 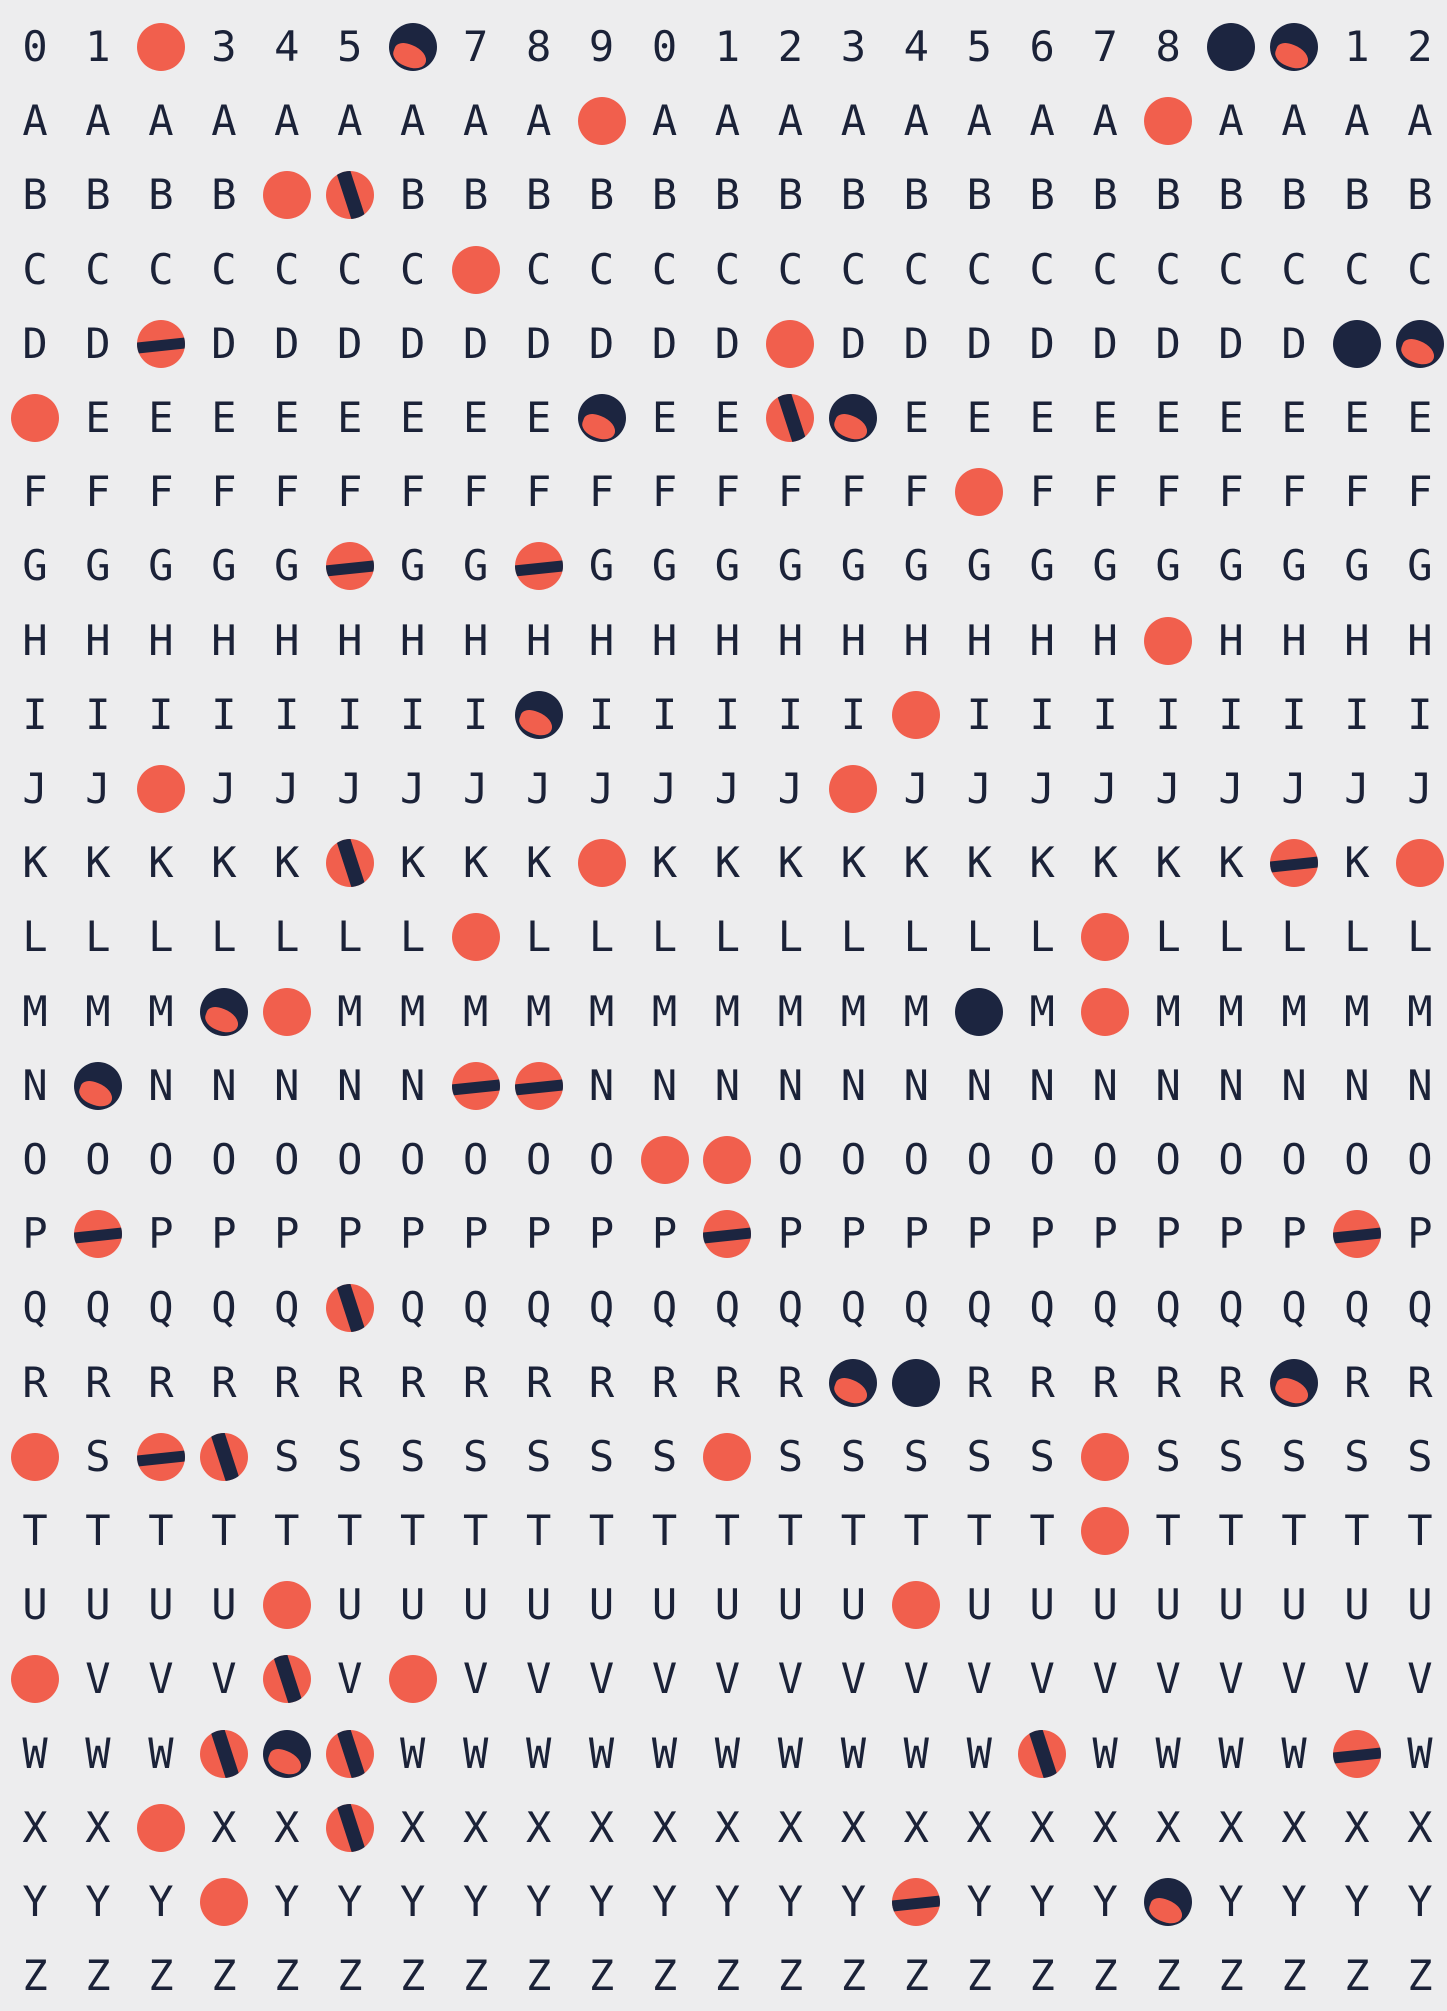 What do you see at coordinates (476, 121) in the screenshot?
I see `grid-cell-a-7: A` at bounding box center [476, 121].